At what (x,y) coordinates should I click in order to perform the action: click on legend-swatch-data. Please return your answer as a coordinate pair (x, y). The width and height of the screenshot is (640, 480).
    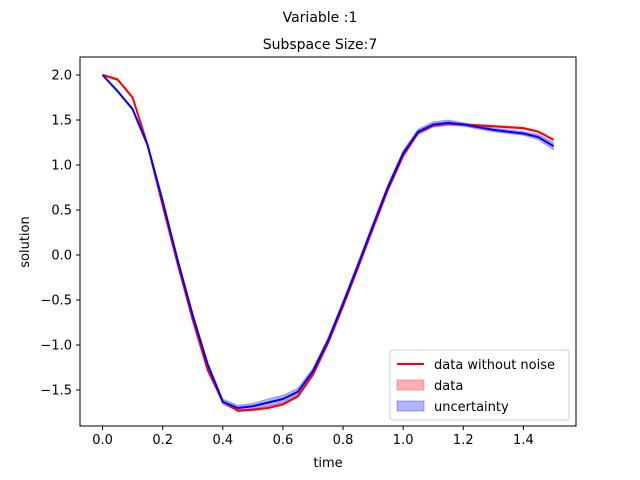
    Looking at the image, I should click on (410, 385).